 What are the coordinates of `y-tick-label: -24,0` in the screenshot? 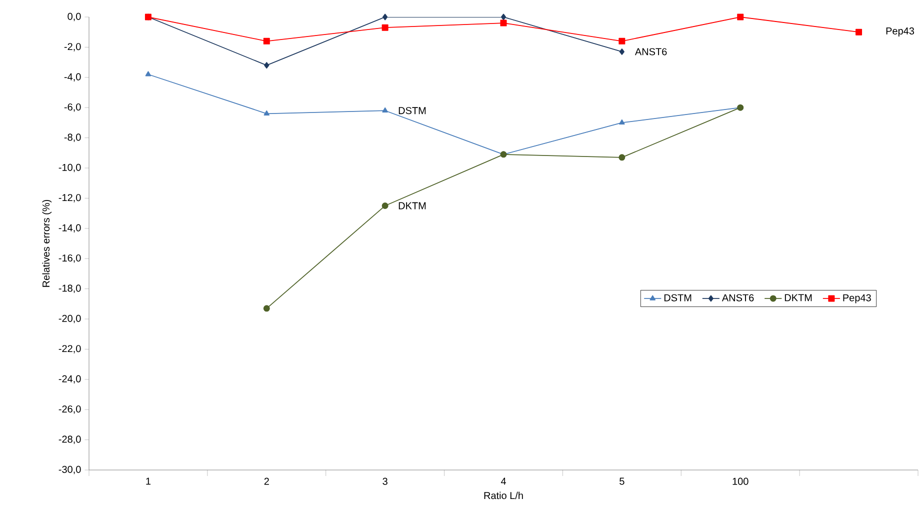 It's located at (69, 379).